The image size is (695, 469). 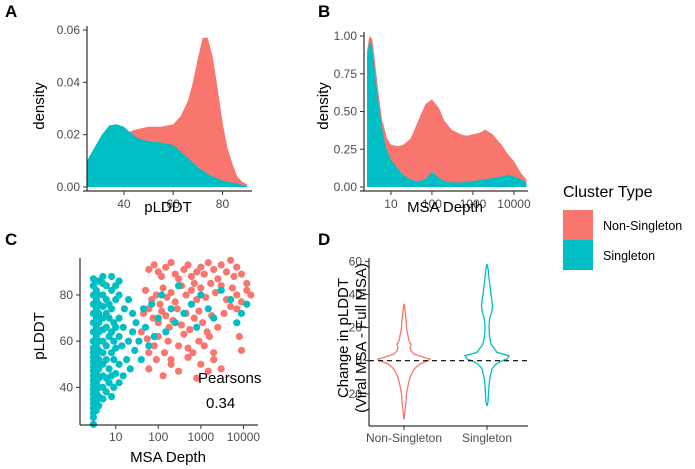 I want to click on panel-letter-d: D, so click(x=324, y=239).